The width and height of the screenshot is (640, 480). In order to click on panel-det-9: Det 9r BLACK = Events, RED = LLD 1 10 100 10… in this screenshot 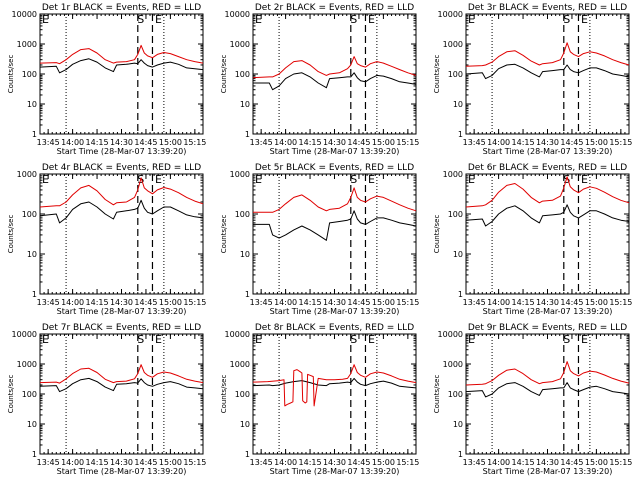, I will do `click(532, 399)`.